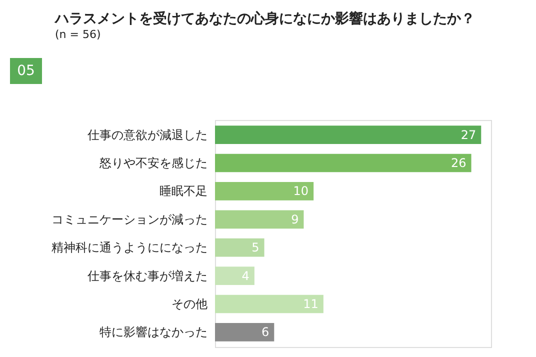  What do you see at coordinates (190, 303) in the screenshot?
I see `y-tick-label: その他` at bounding box center [190, 303].